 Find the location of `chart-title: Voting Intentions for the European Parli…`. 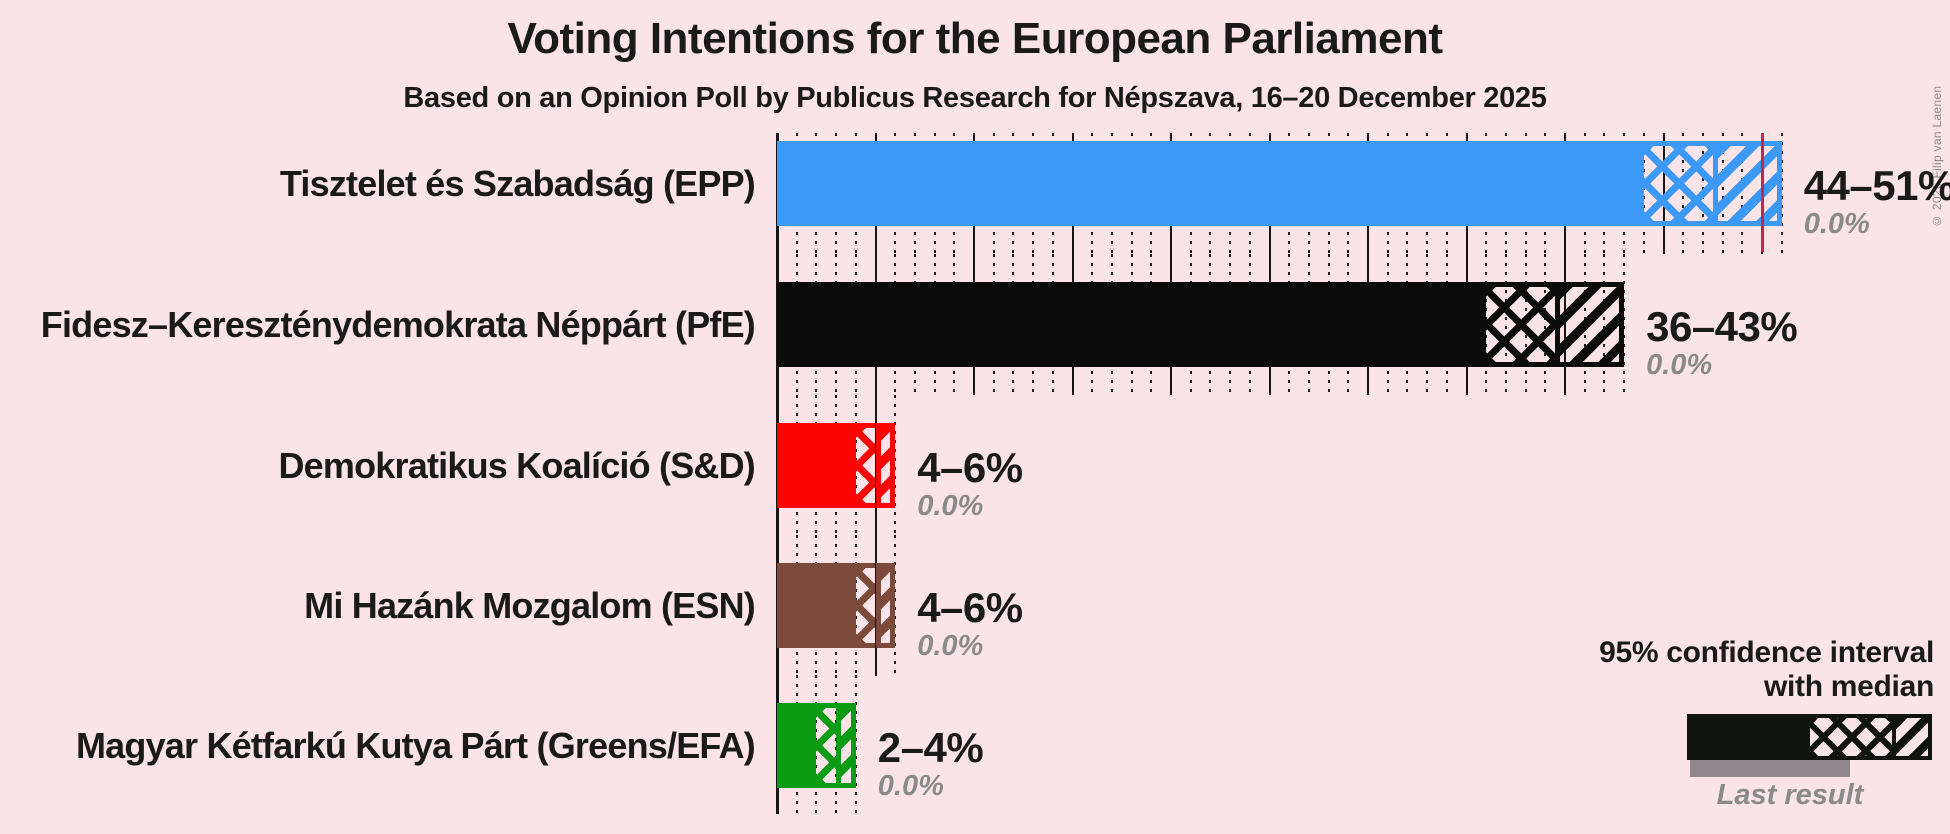

chart-title: Voting Intentions for the European Parli… is located at coordinates (975, 38).